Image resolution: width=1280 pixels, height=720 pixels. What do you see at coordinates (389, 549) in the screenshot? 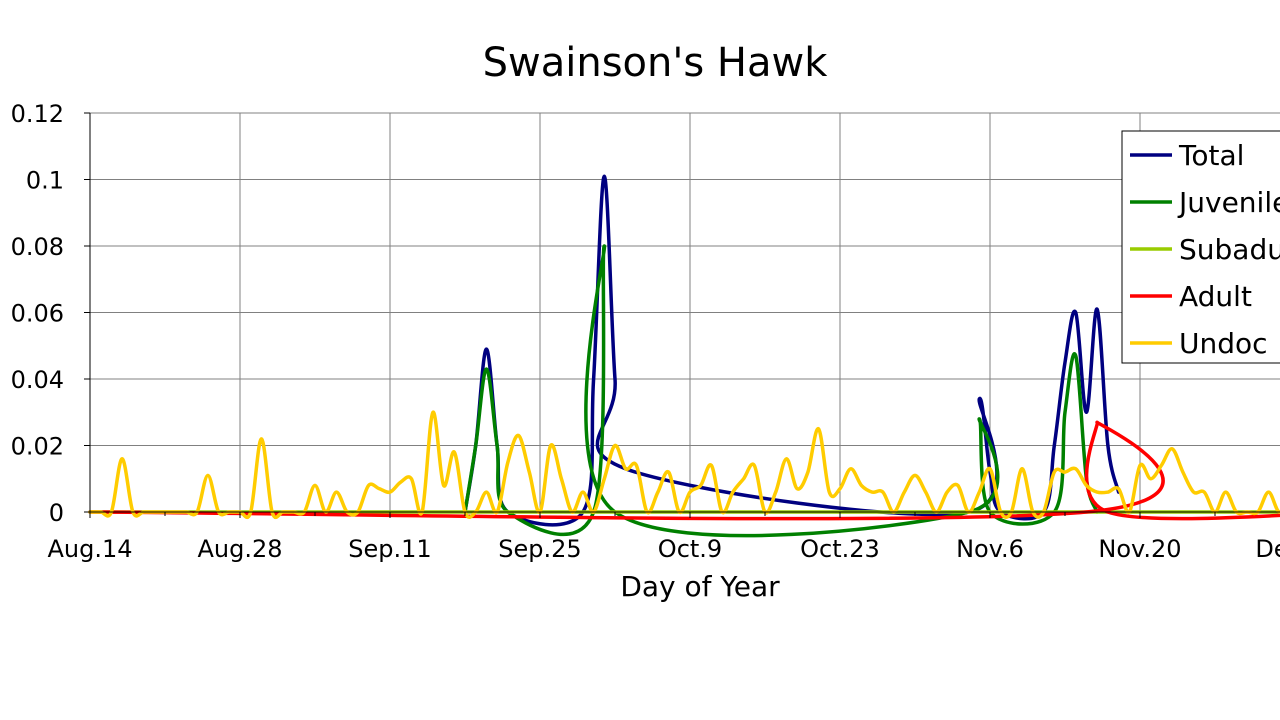
I see `x-tick-label: Sep.11` at bounding box center [389, 549].